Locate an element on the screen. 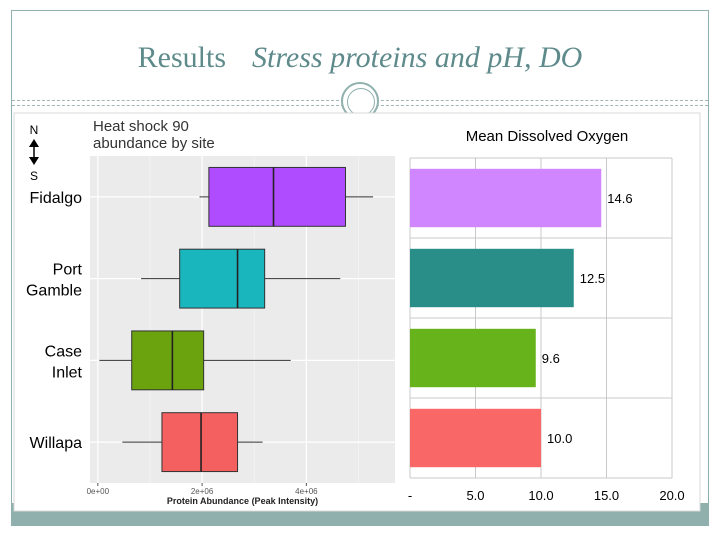 This screenshot has height=540, width=720. site-label: Gamble is located at coordinates (54, 291).